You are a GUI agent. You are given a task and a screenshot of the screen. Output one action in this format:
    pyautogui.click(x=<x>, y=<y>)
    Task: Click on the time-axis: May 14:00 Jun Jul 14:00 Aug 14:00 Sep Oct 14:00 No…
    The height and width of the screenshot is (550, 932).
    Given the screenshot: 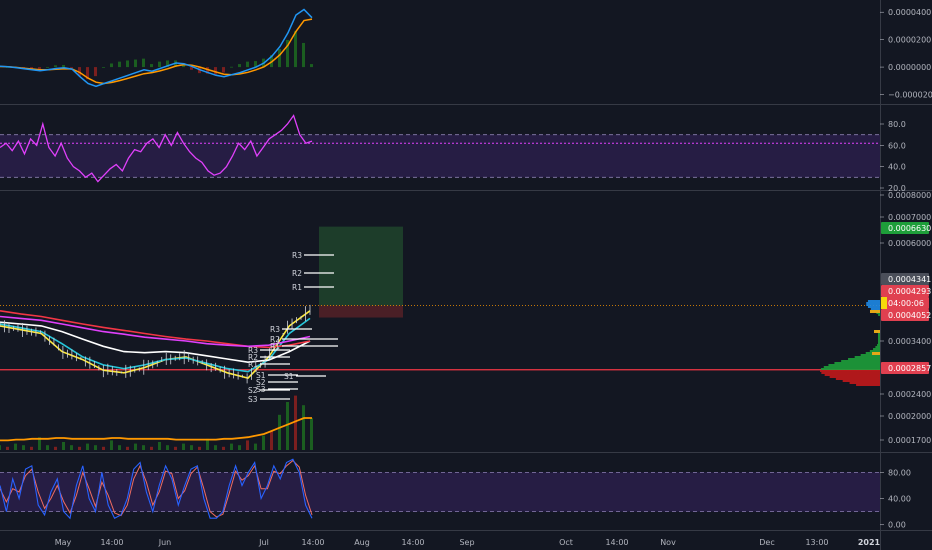 What is the action you would take?
    pyautogui.click(x=468, y=542)
    